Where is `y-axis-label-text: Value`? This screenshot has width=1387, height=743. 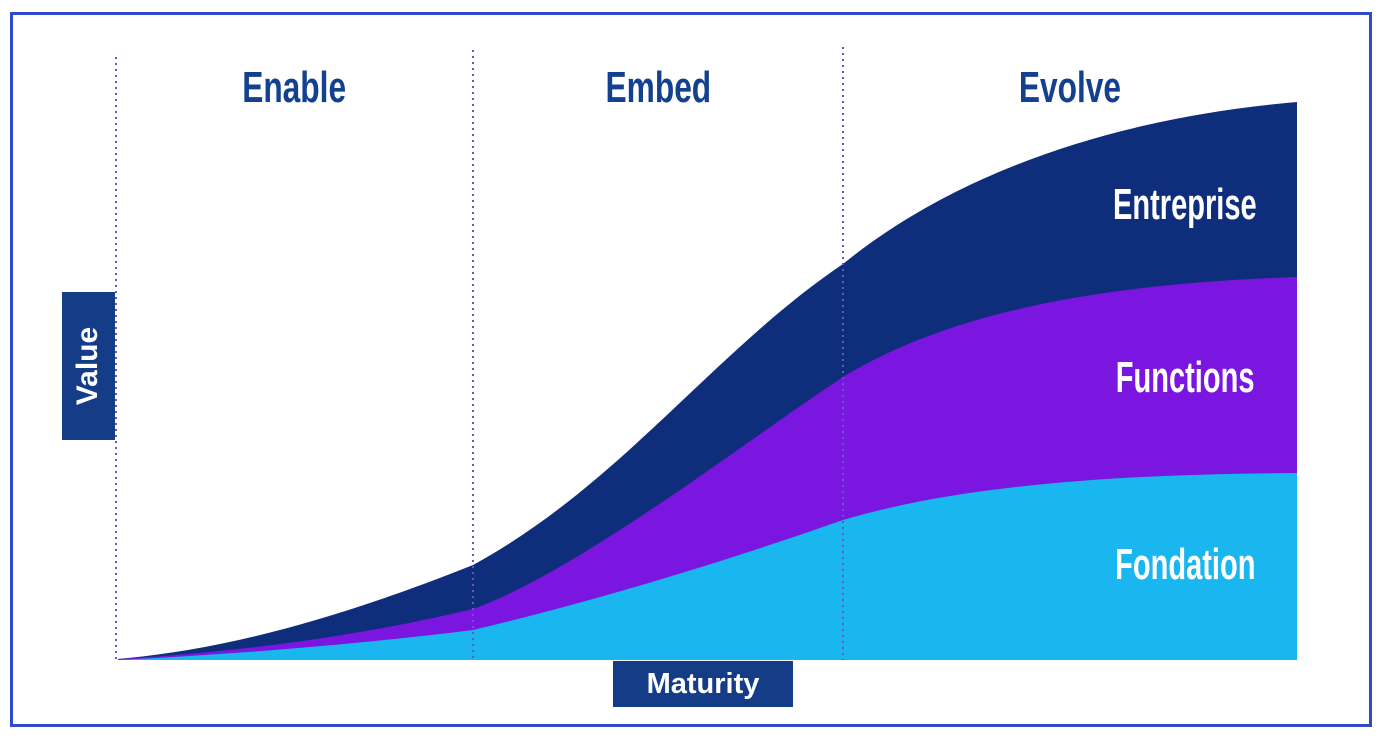
y-axis-label-text: Value is located at coordinates (88, 366).